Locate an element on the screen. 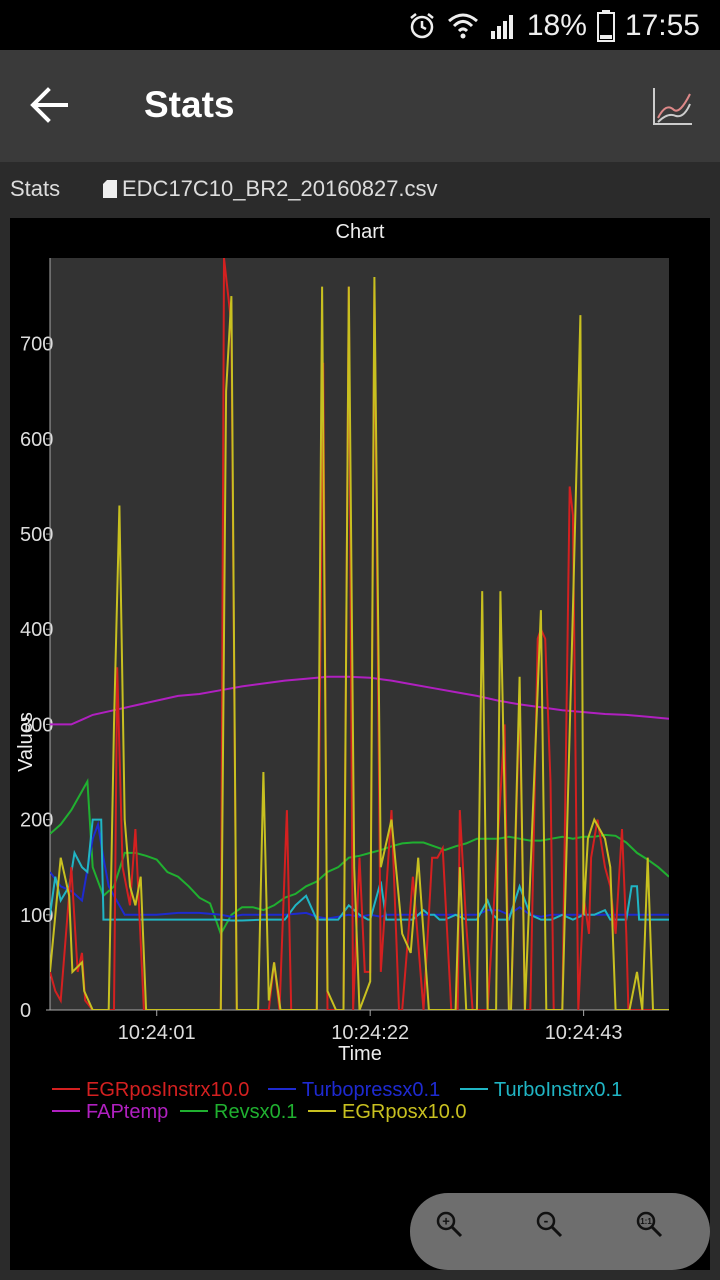 The image size is (720, 1280). page-title: Stats is located at coordinates (189, 104).